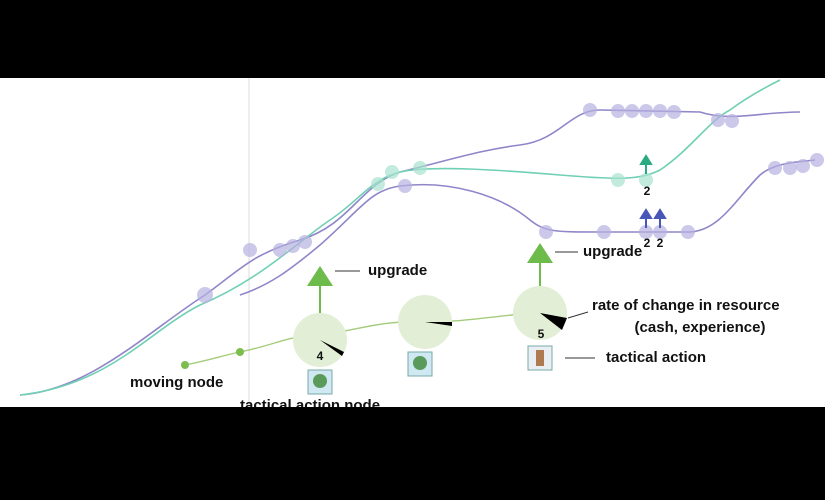  Describe the element at coordinates (686, 305) in the screenshot. I see `label: rate of change in resource` at that location.